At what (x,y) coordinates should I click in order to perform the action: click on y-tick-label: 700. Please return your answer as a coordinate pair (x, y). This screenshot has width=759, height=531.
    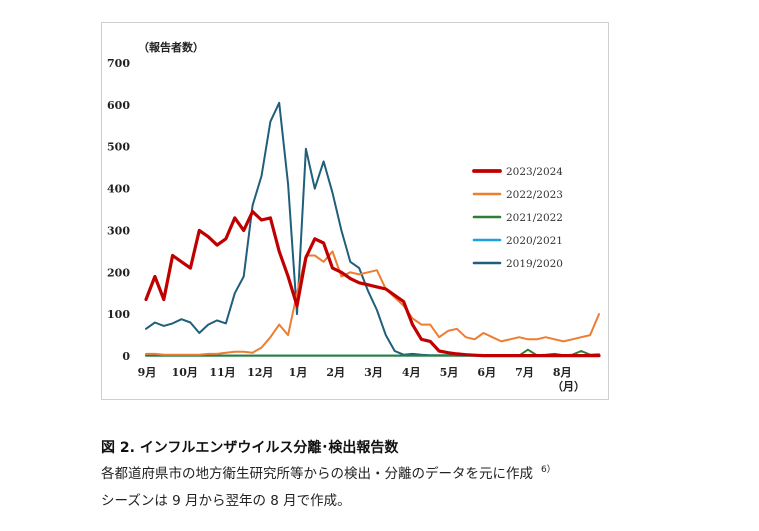
    Looking at the image, I should click on (118, 63).